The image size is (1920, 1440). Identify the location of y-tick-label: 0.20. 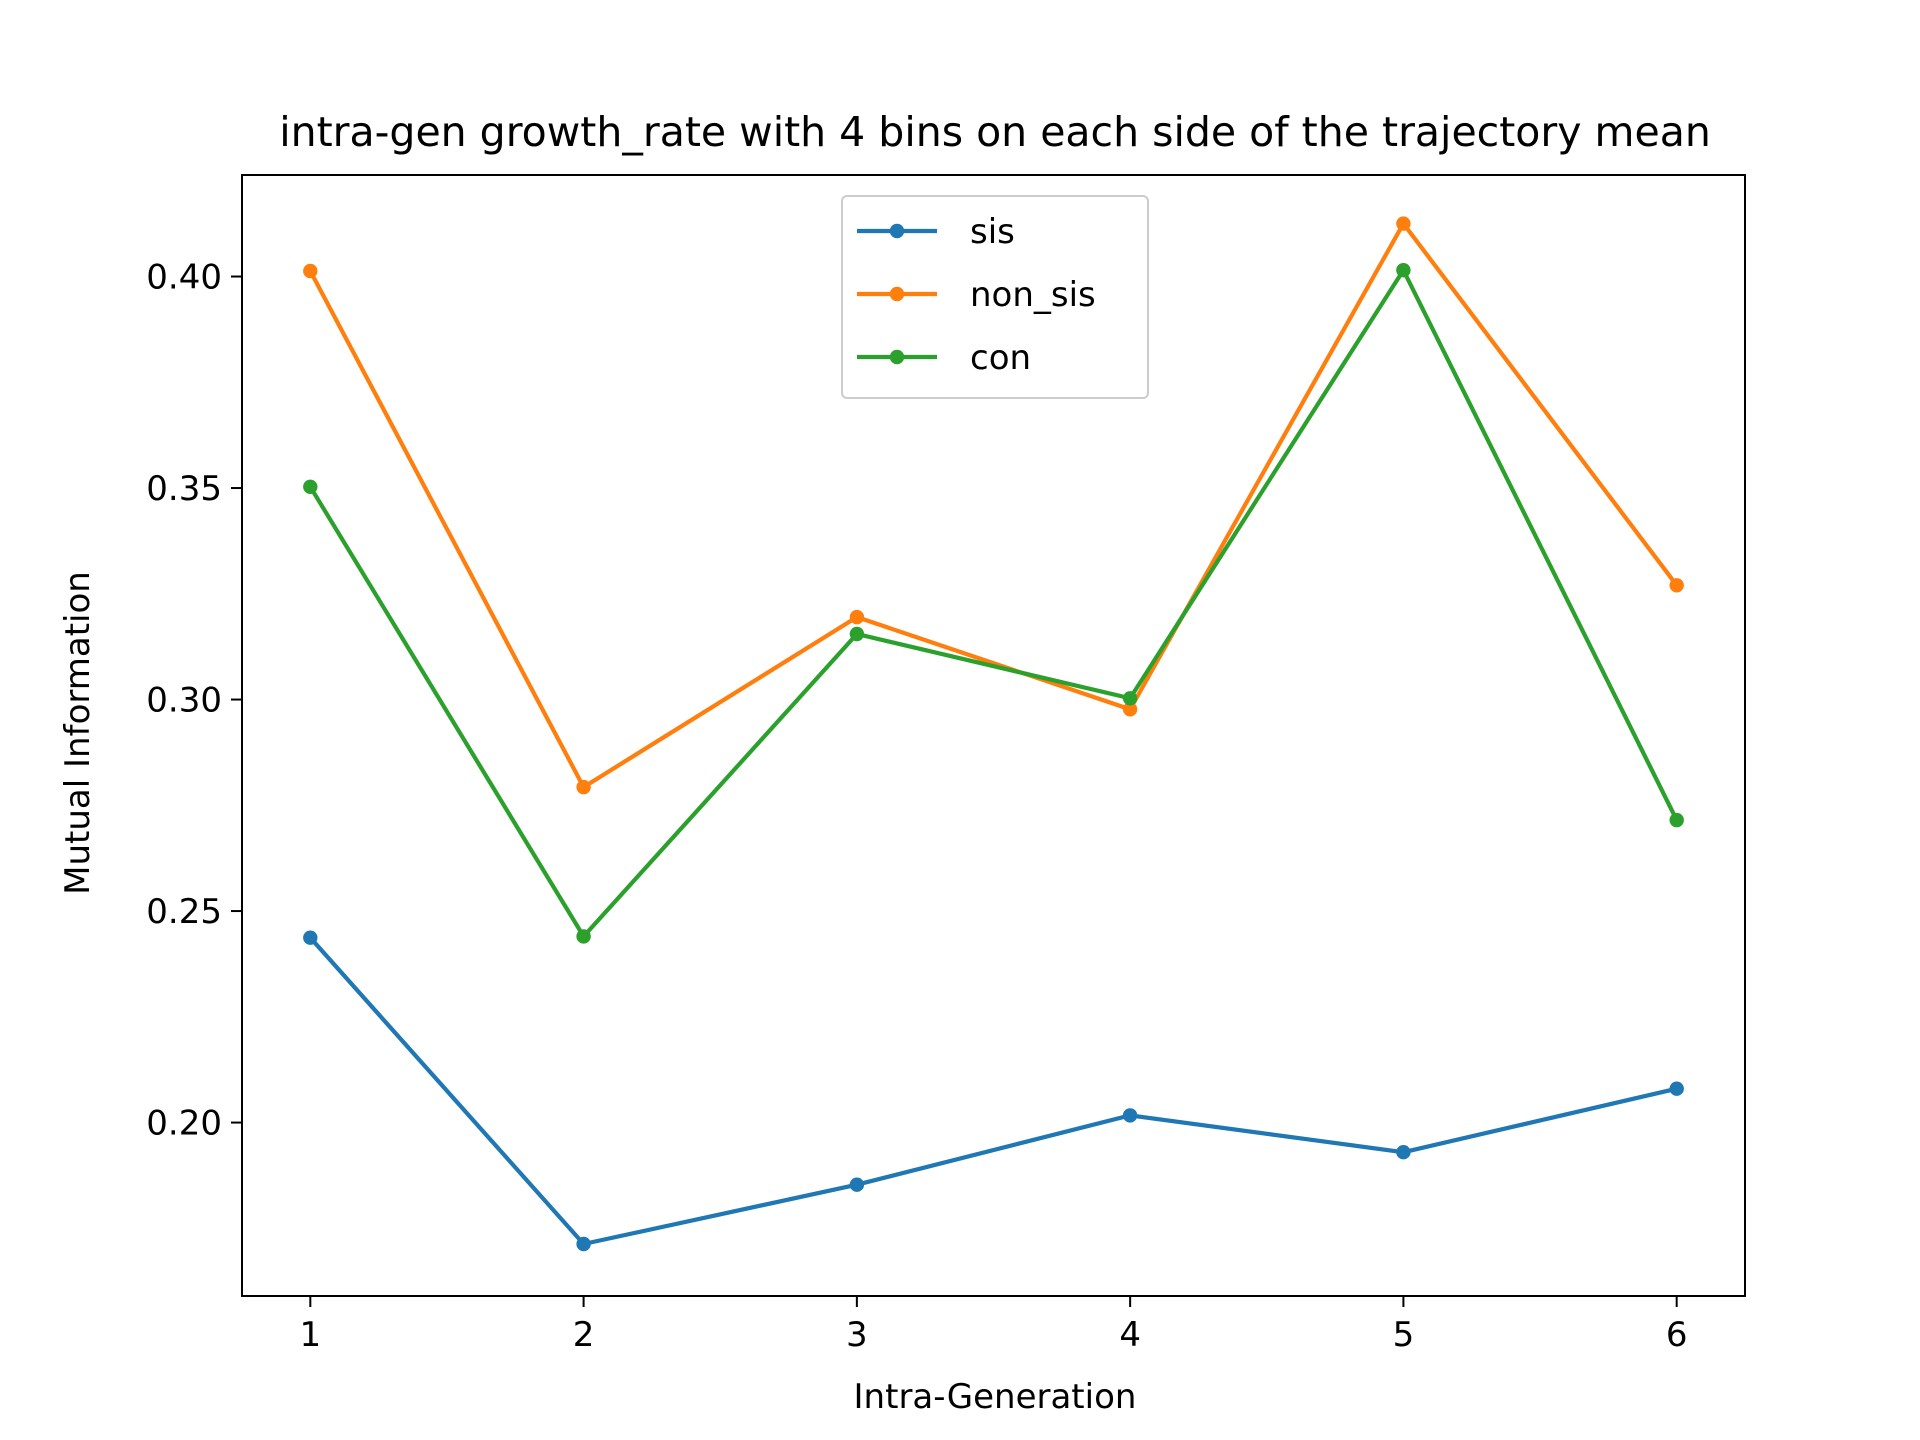
(184, 1124).